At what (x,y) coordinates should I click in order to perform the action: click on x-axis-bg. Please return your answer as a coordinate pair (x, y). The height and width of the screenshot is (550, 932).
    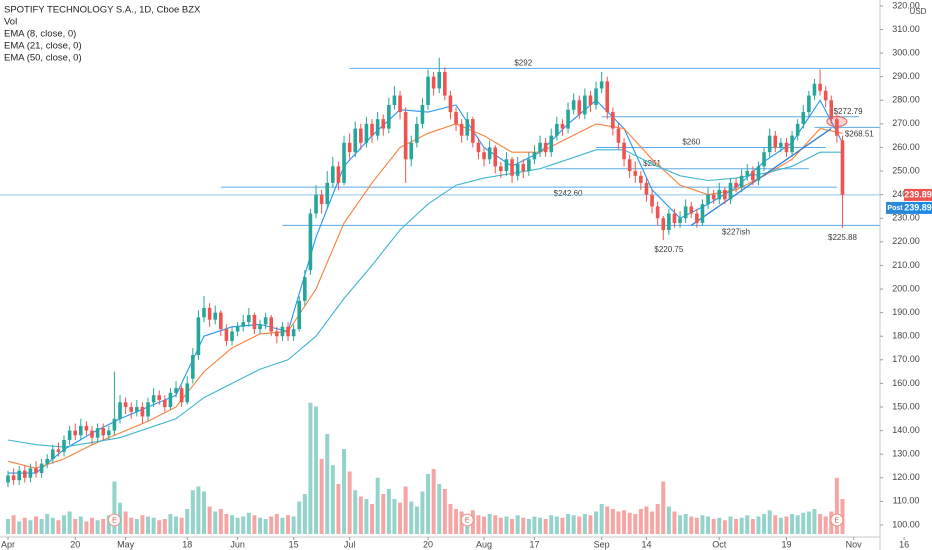
    Looking at the image, I should click on (440, 543).